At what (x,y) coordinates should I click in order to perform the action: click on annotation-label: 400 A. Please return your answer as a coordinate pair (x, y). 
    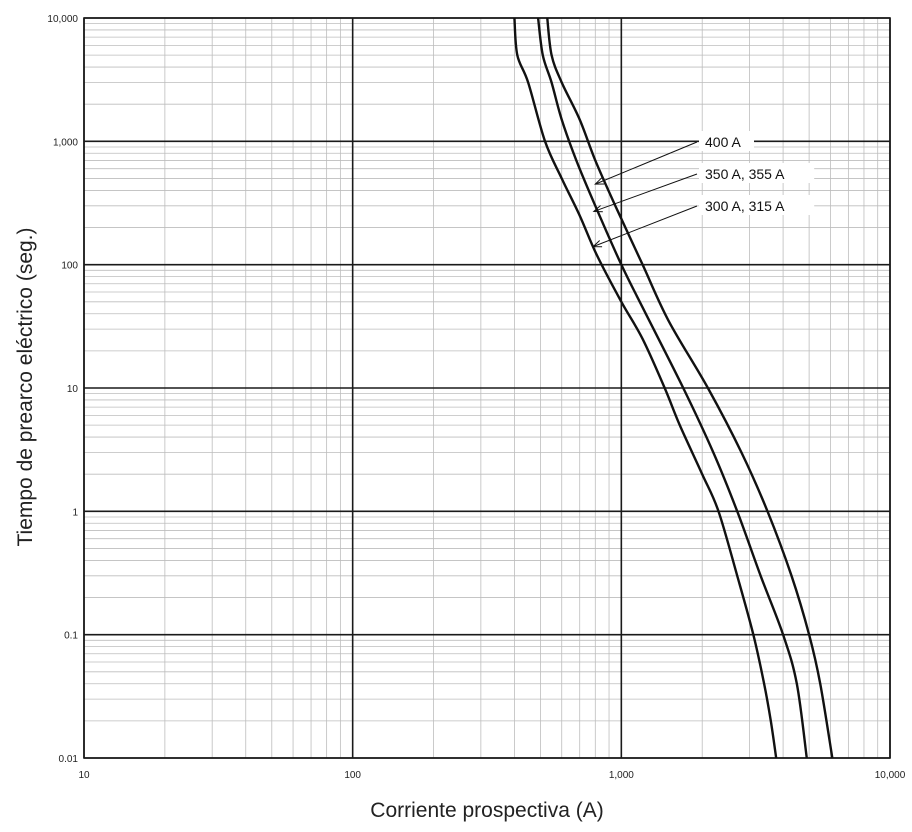
    Looking at the image, I should click on (723, 142).